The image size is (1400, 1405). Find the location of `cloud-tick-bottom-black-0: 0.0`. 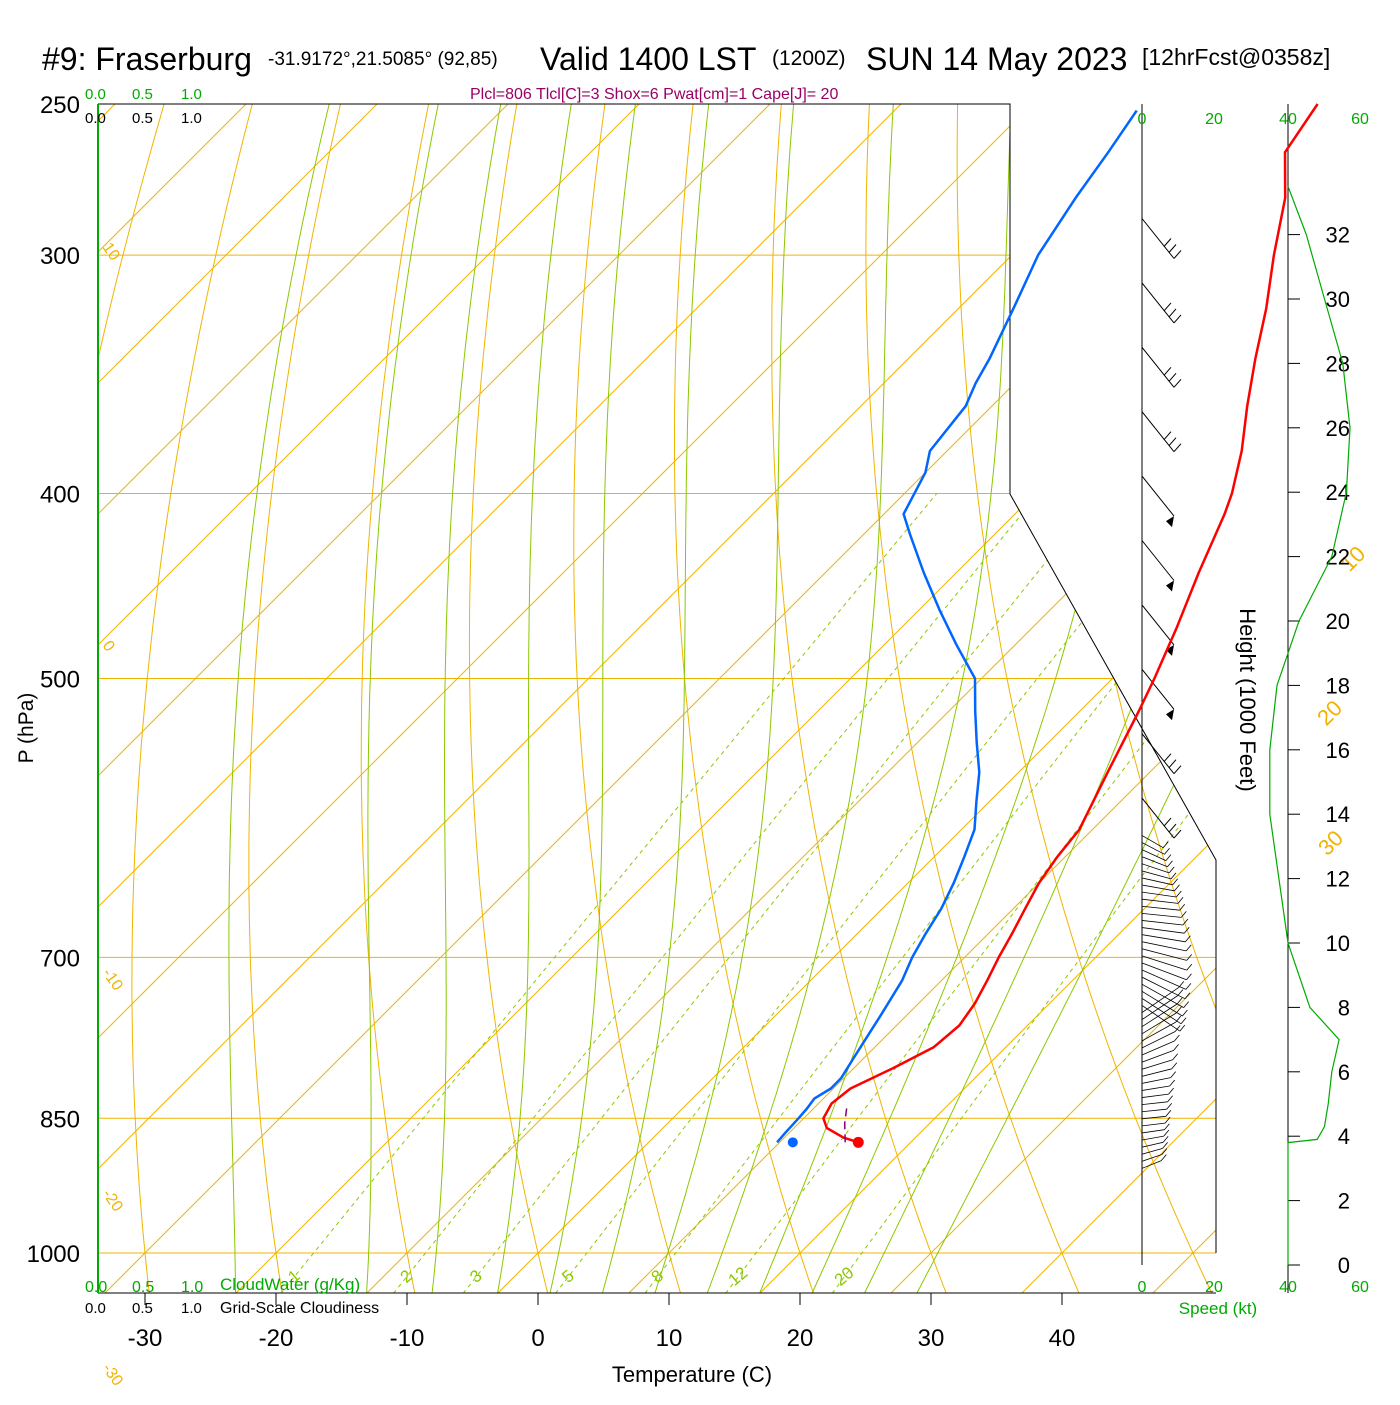

cloud-tick-bottom-black-0: 0.0 is located at coordinates (95, 1308).